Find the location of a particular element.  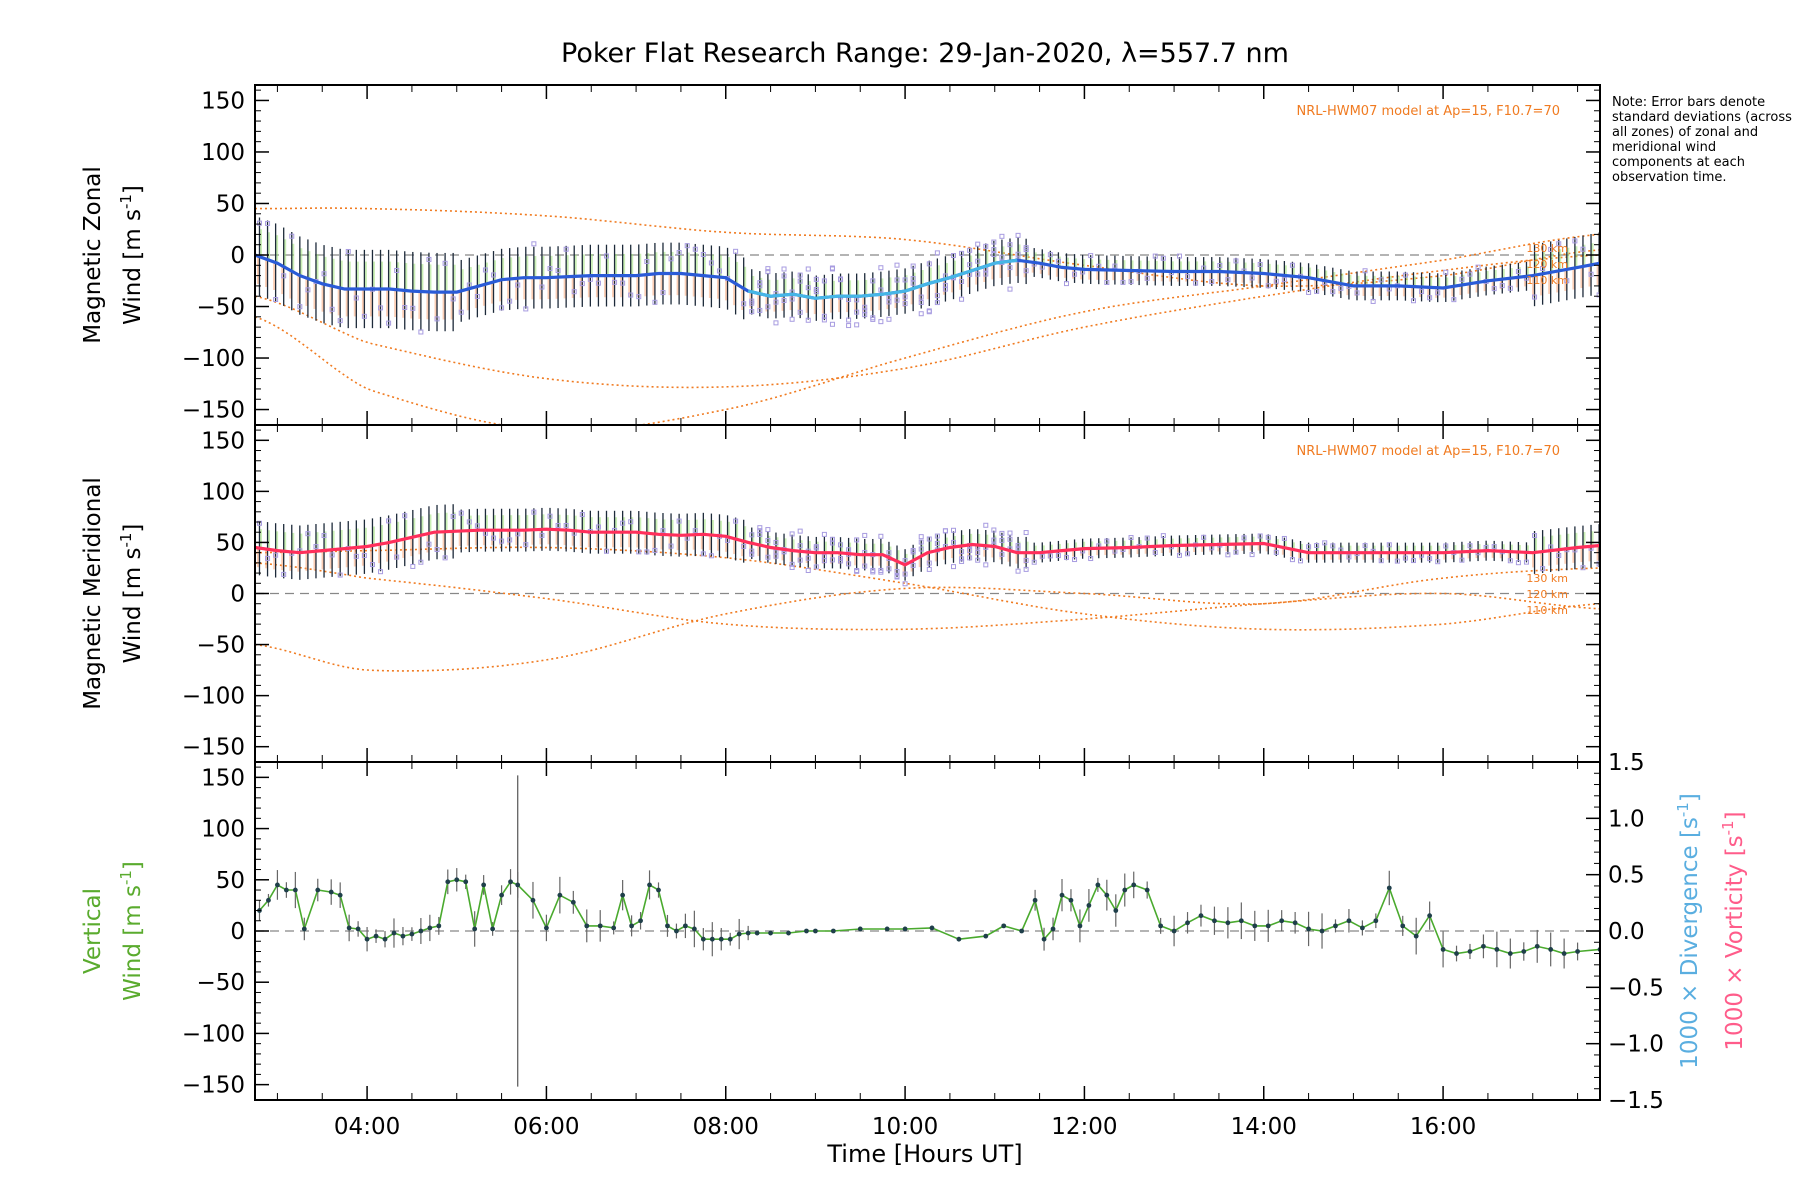

x-tick-label: 14:00 is located at coordinates (1264, 1127).